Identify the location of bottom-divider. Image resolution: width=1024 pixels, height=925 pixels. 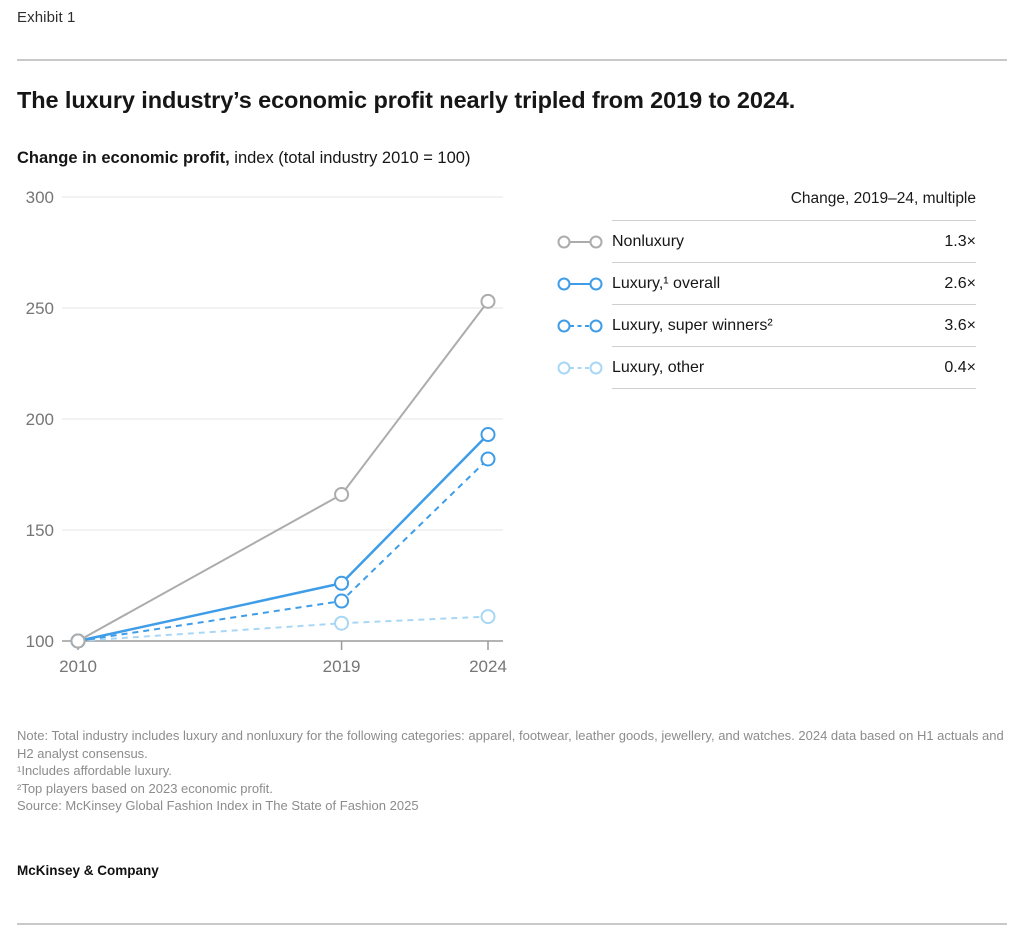
(512, 923).